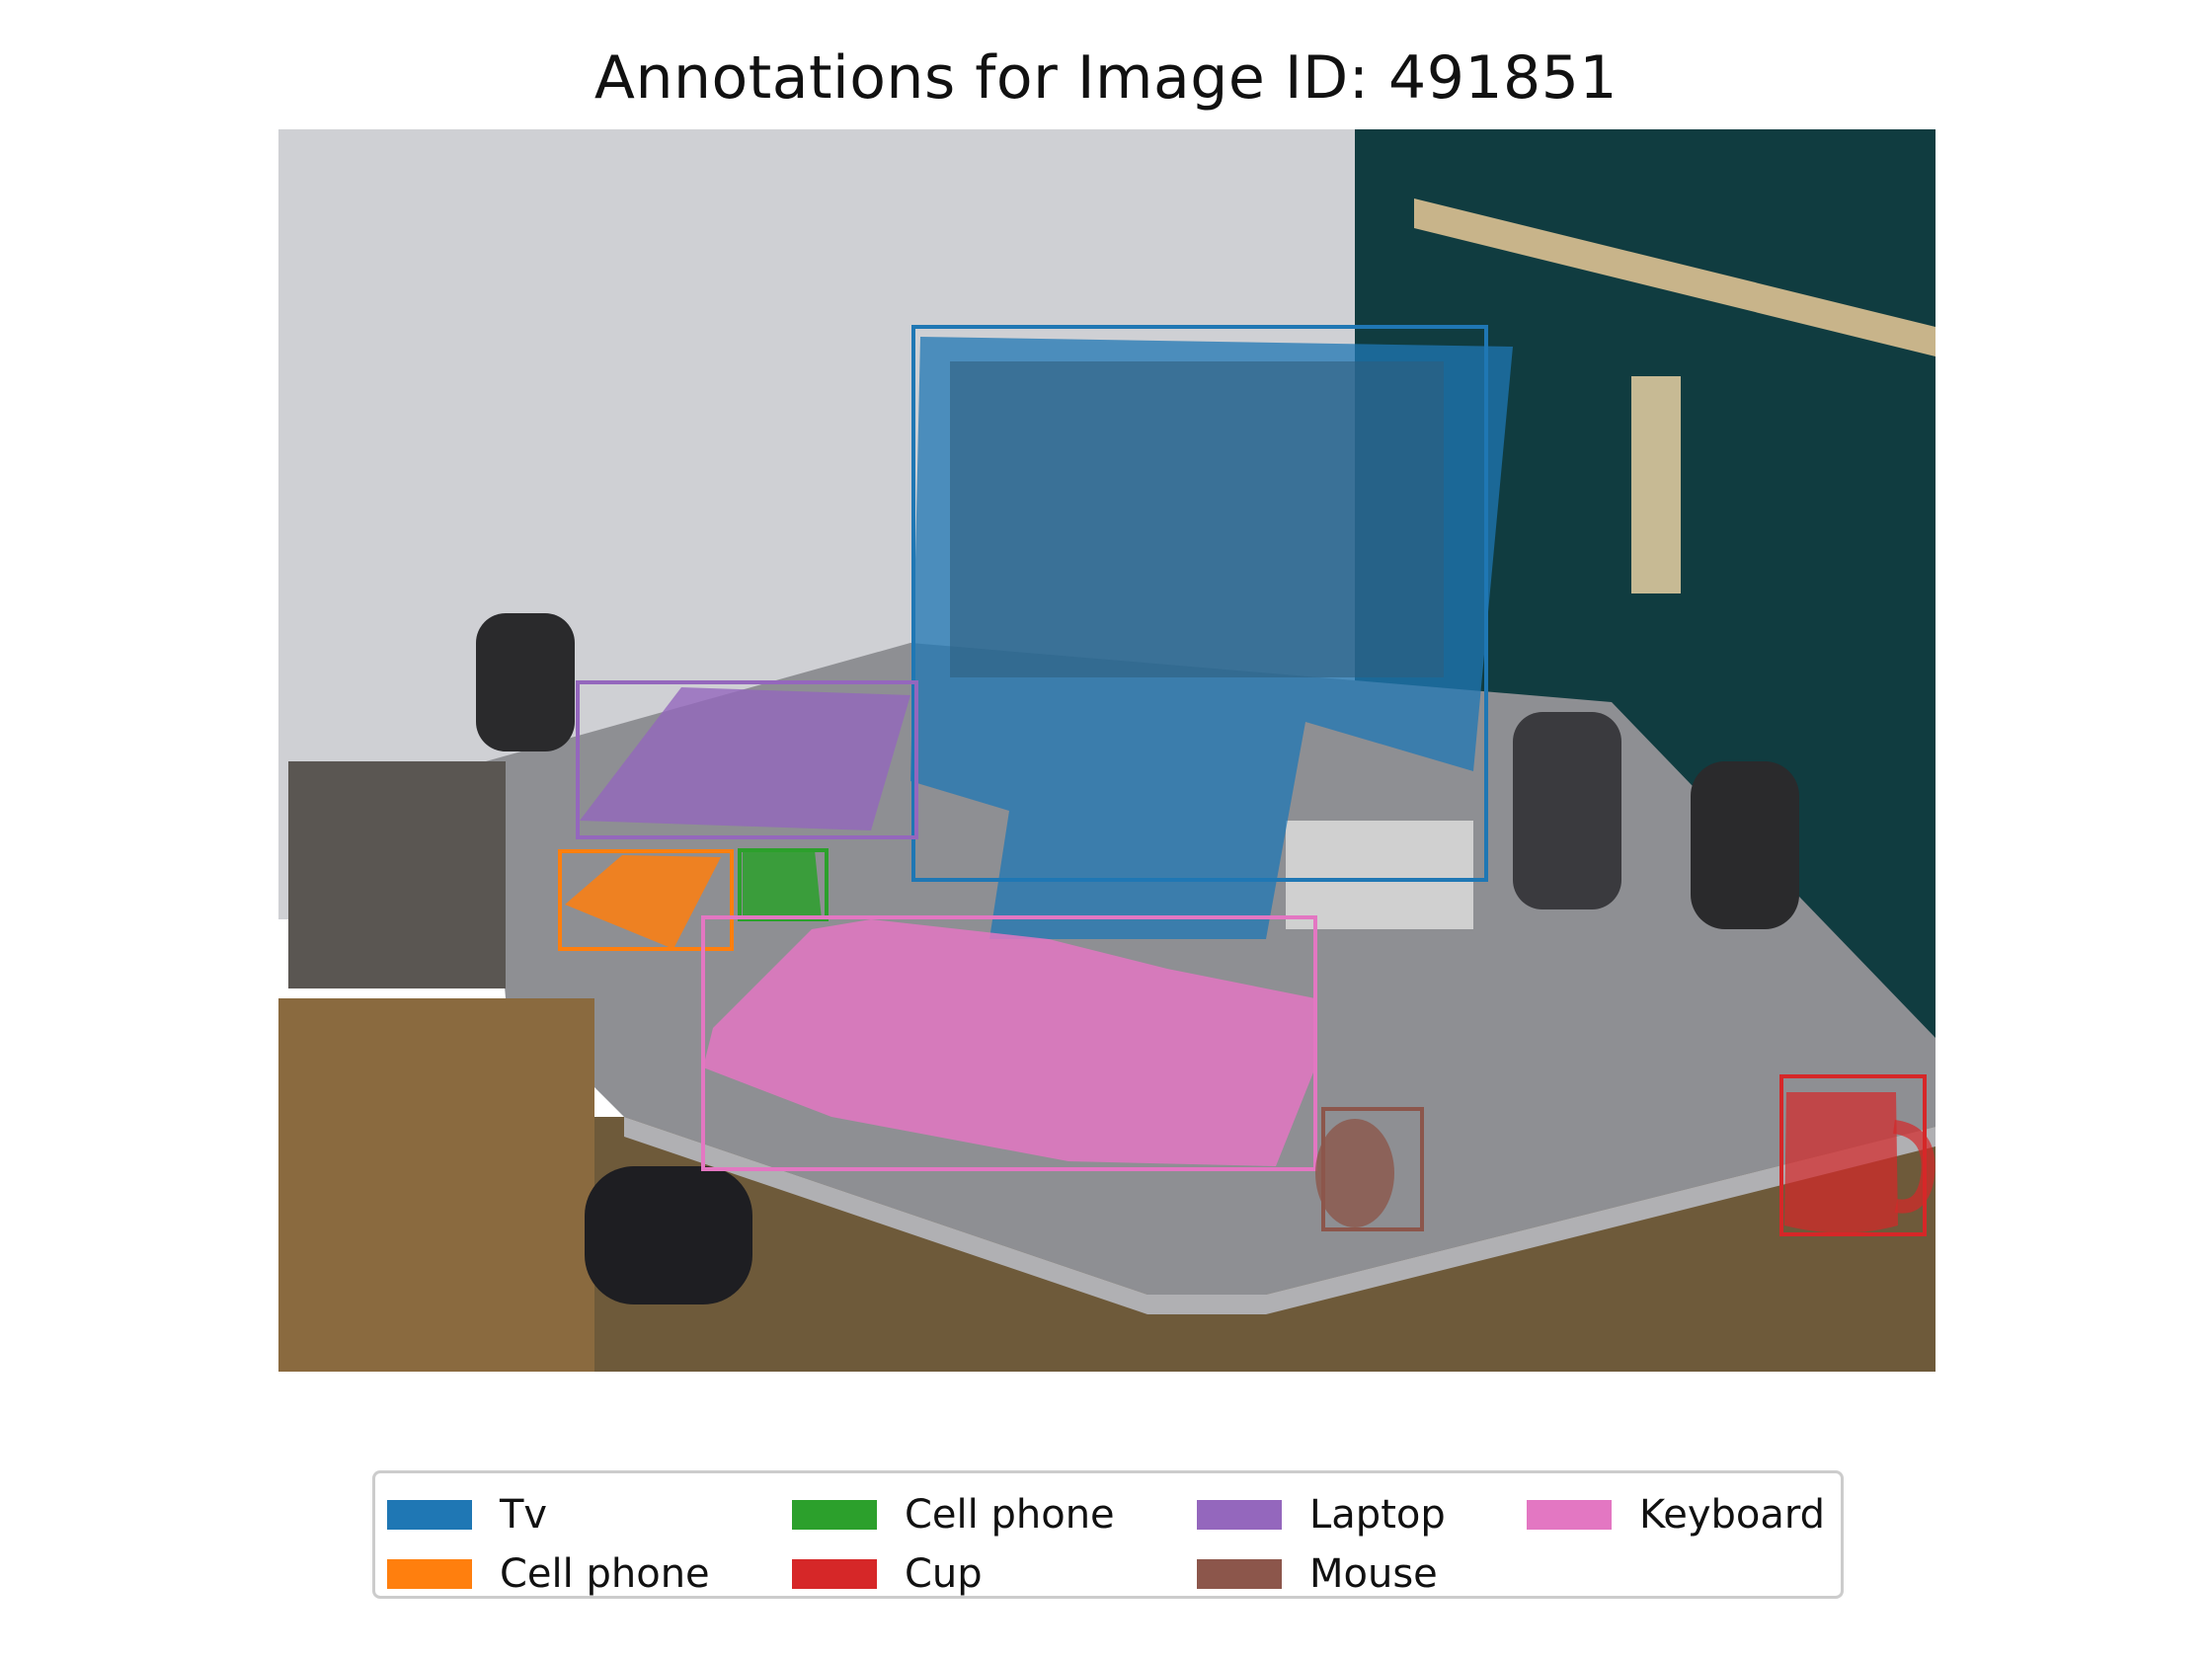 Image resolution: width=2212 pixels, height=1659 pixels. What do you see at coordinates (1380, 875) in the screenshot?
I see `router` at bounding box center [1380, 875].